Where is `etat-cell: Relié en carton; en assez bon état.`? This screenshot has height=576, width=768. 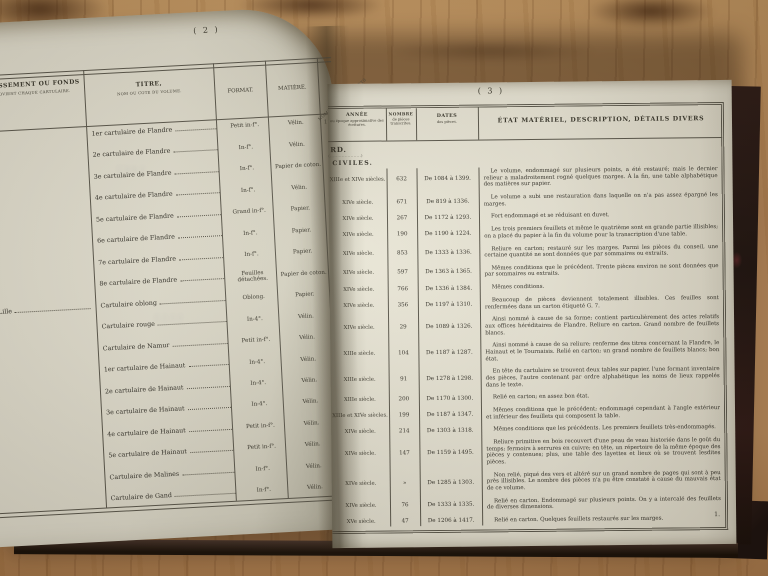
etat-cell: Relié en carton; en assez bon état. is located at coordinates (541, 397).